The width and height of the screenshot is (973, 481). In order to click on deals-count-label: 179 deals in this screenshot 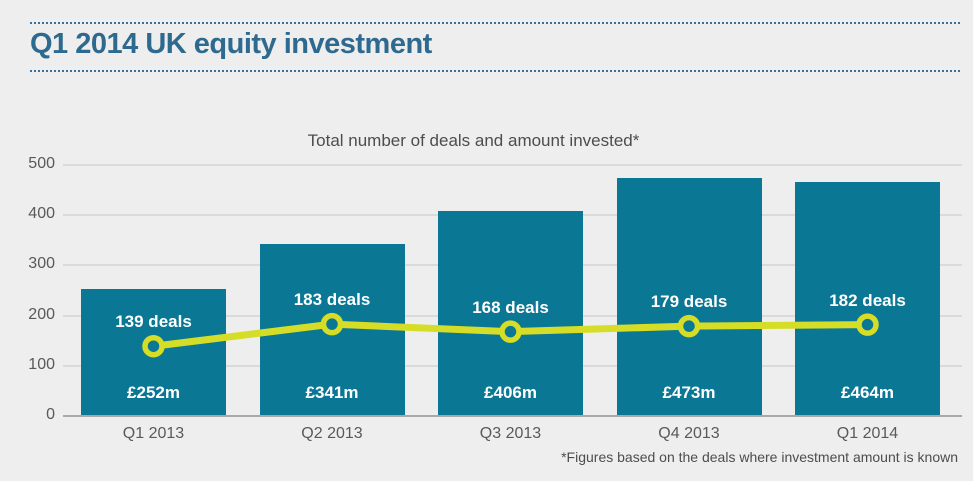, I will do `click(689, 302)`.